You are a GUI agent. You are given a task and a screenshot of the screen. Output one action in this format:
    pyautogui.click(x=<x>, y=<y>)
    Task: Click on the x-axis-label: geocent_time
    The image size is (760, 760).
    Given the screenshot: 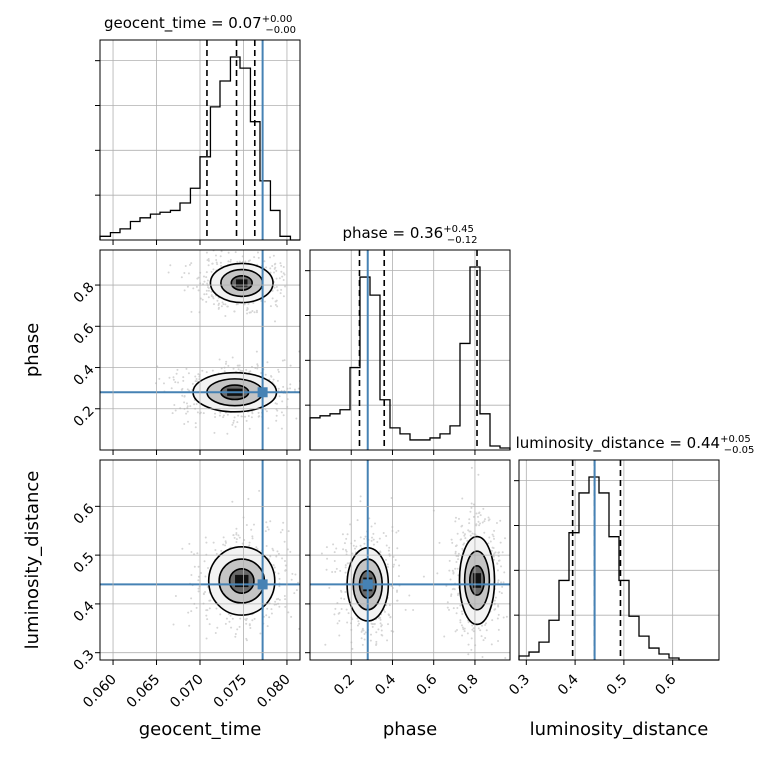 What is the action you would take?
    pyautogui.click(x=200, y=729)
    